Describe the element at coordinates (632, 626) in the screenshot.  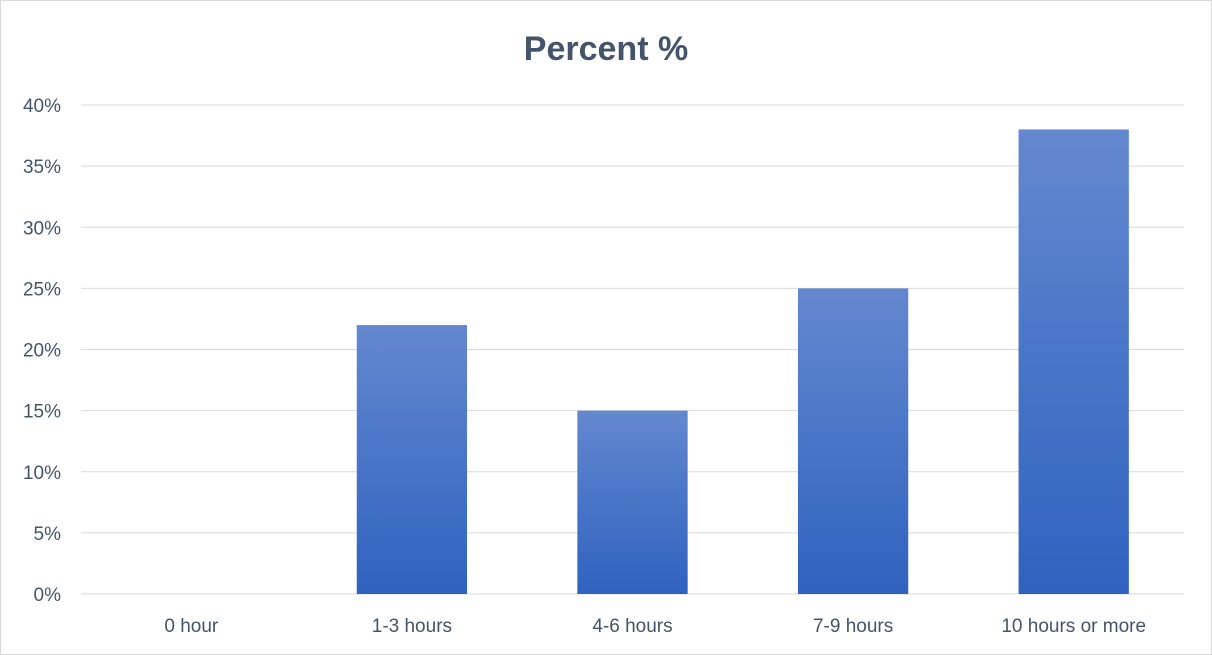
I see `x-category-label: 4-6 hours` at that location.